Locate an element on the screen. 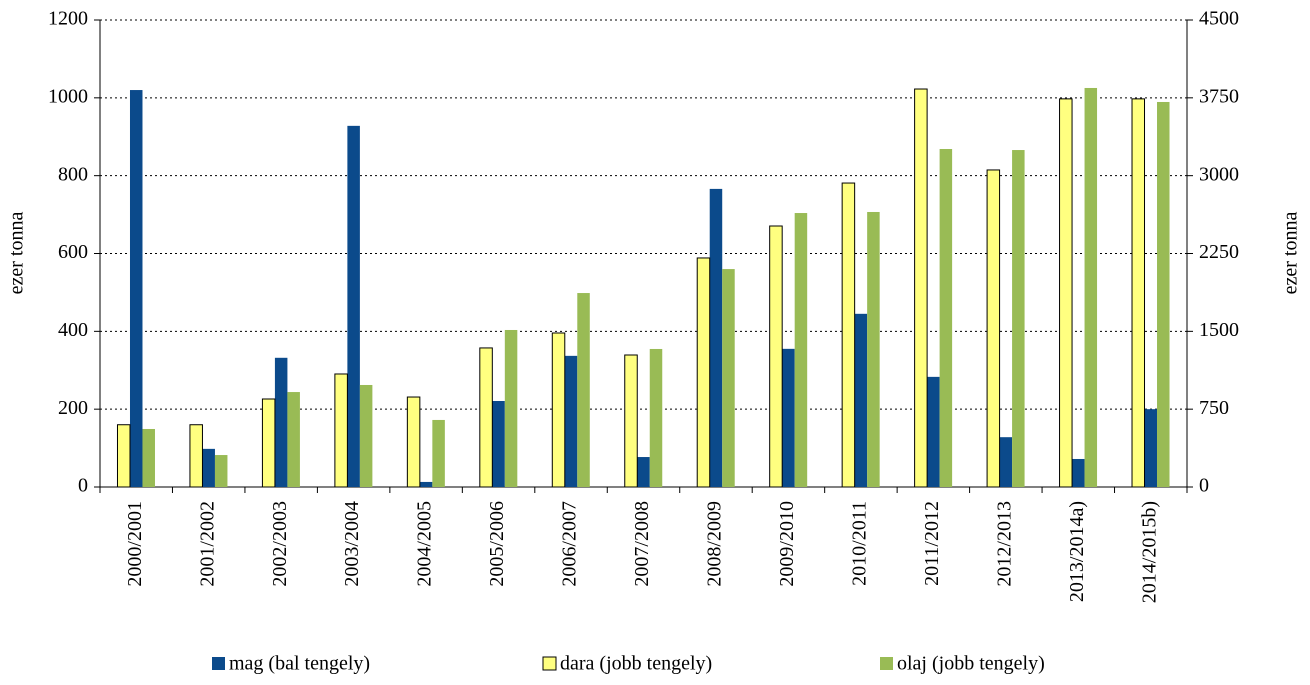 The image size is (1310, 685). y2-tick-label: 4500 is located at coordinates (1219, 19).